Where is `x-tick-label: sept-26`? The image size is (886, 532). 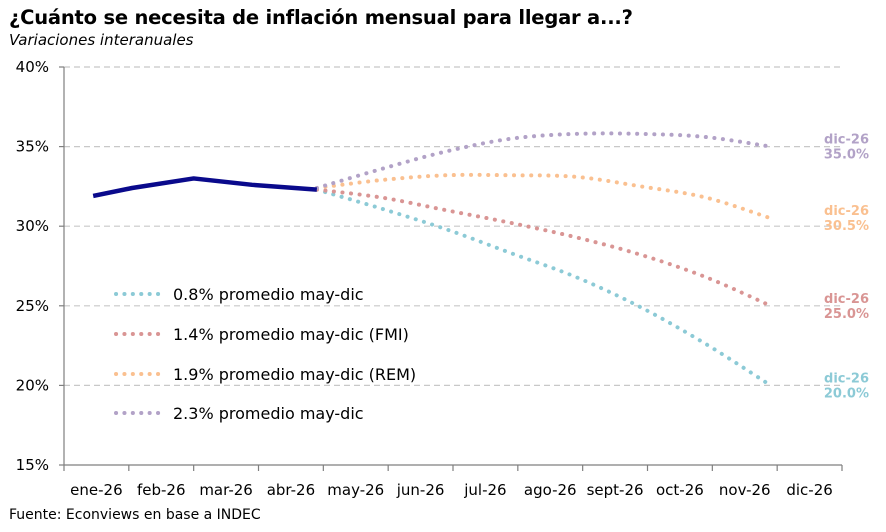 x-tick-label: sept-26 is located at coordinates (615, 490).